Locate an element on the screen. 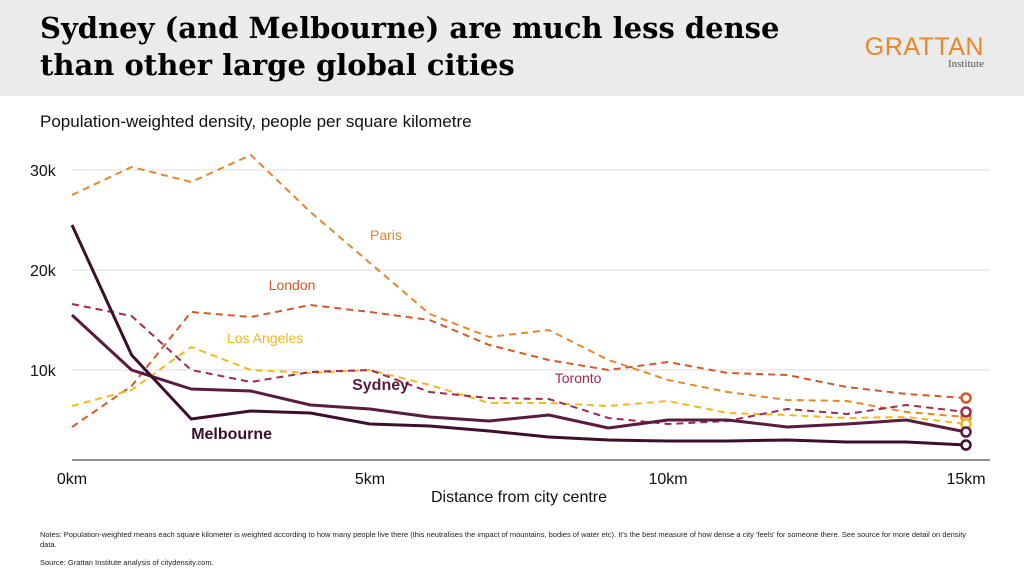  series-label-toronto: Toronto is located at coordinates (578, 378).